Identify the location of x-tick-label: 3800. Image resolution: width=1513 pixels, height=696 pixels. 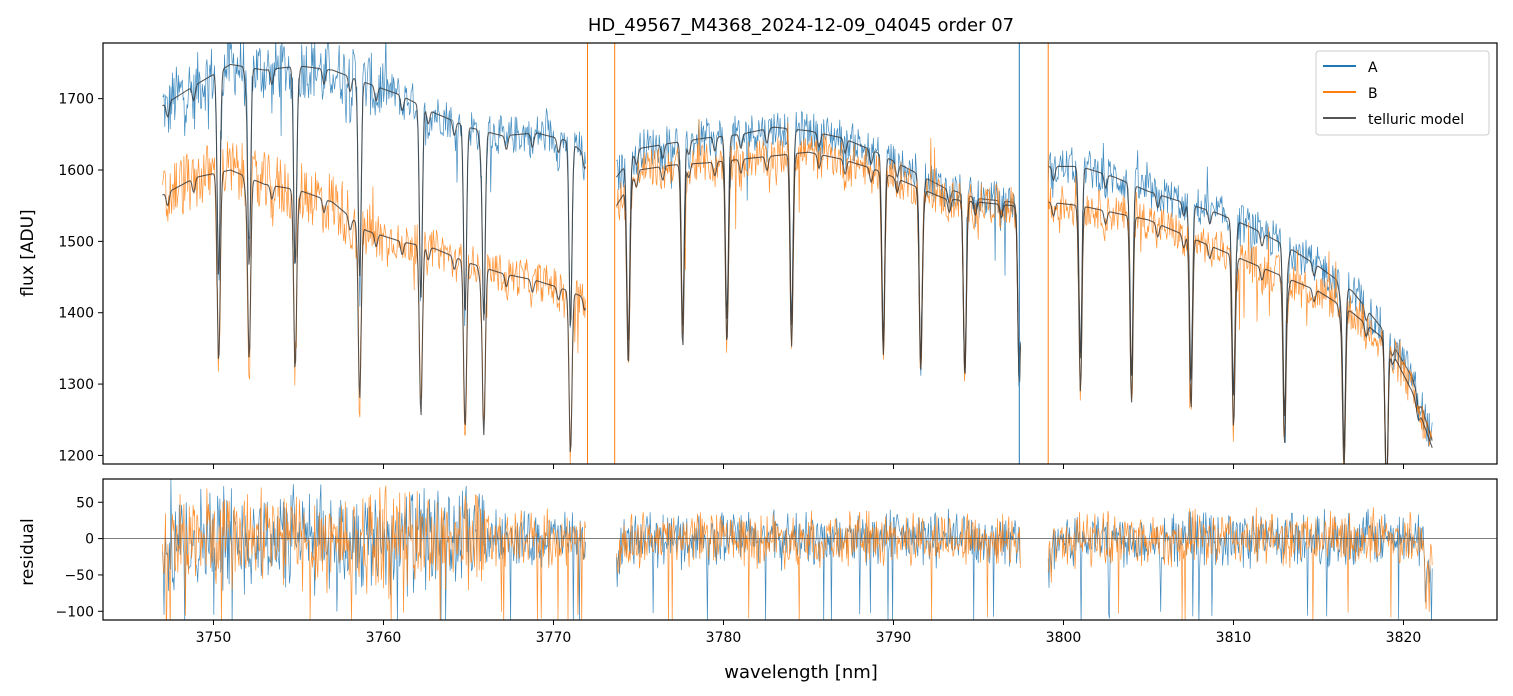
(1064, 638).